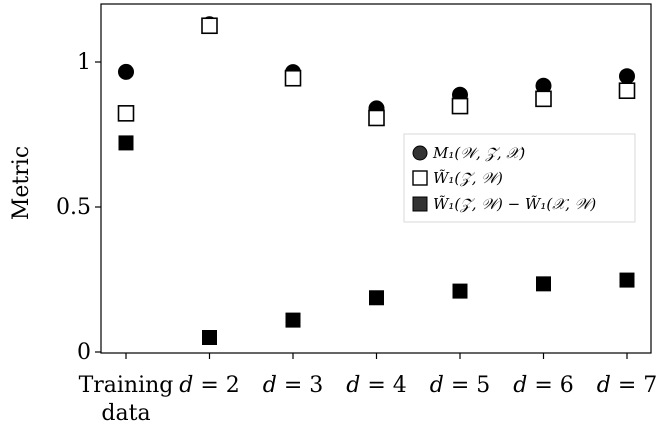 The image size is (659, 432). I want to click on x-tick-label: d = 5, so click(460, 385).